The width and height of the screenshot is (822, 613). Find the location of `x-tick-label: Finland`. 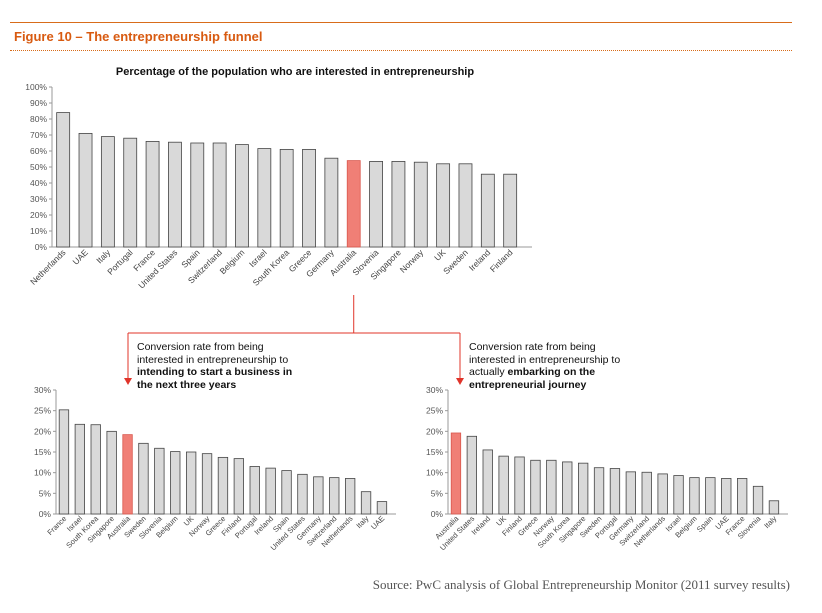

x-tick-label: Finland is located at coordinates (501, 260).